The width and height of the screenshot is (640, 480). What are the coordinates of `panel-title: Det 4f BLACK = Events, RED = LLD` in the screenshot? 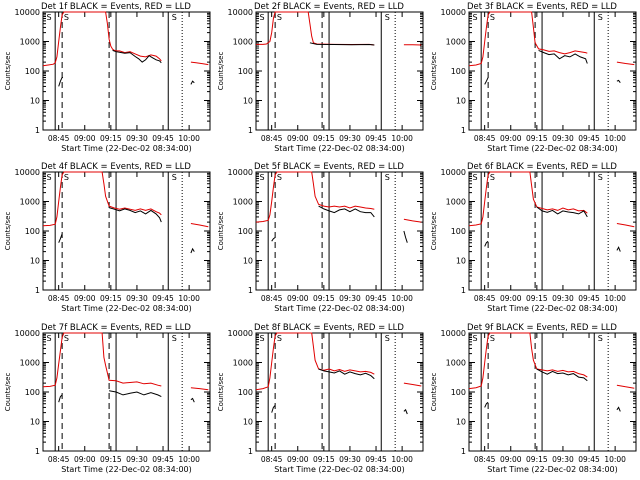 It's located at (116, 167).